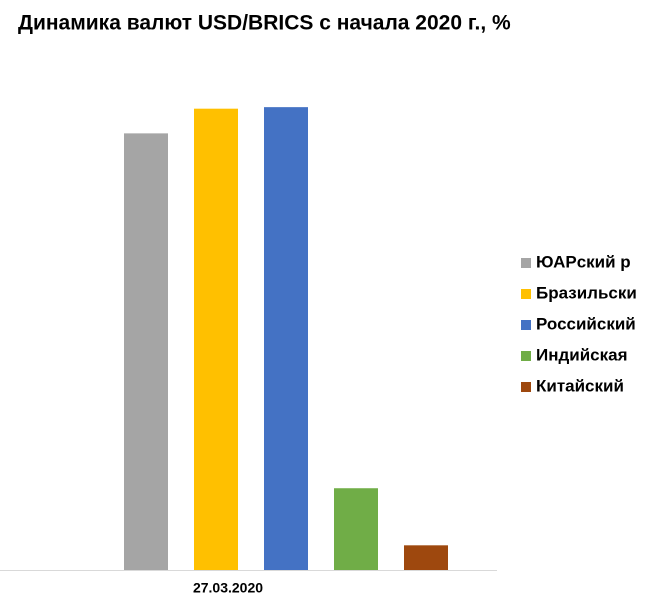 The width and height of the screenshot is (650, 600). What do you see at coordinates (580, 385) in the screenshot?
I see `legend-label: Китайский` at bounding box center [580, 385].